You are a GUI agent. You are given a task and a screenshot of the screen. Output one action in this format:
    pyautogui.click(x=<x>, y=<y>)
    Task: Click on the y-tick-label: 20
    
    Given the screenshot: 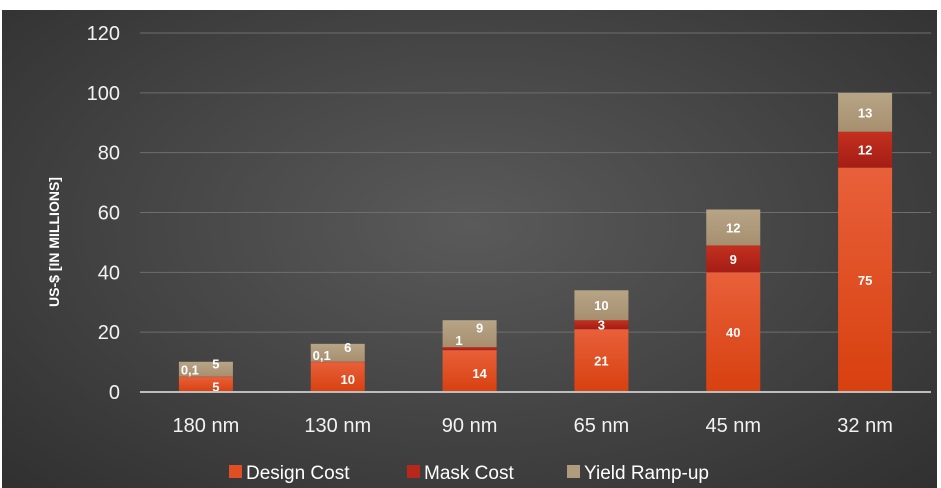 What is the action you would take?
    pyautogui.click(x=109, y=333)
    